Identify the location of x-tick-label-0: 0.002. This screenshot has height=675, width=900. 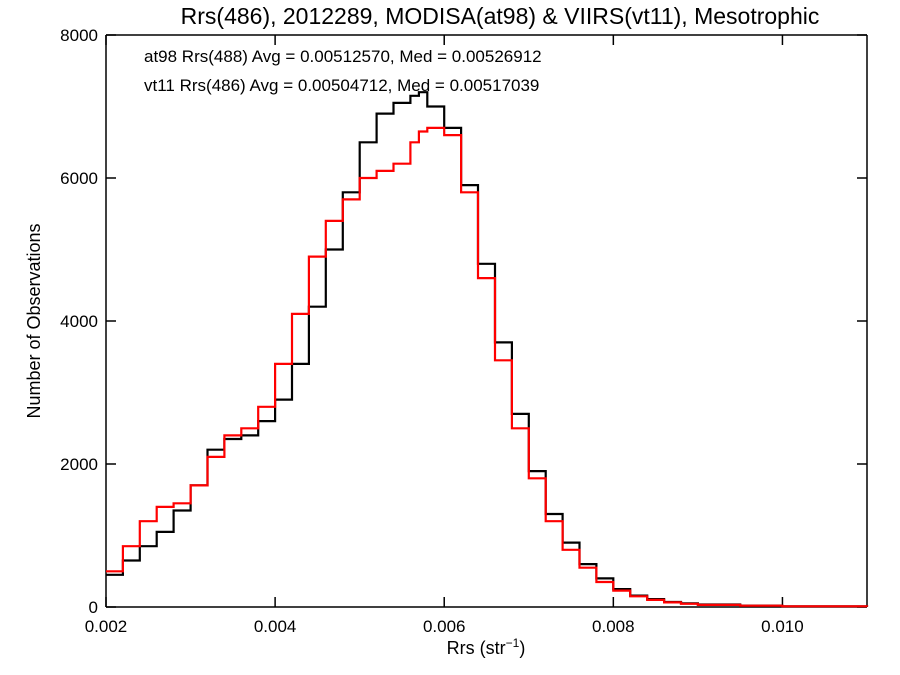
(106, 626).